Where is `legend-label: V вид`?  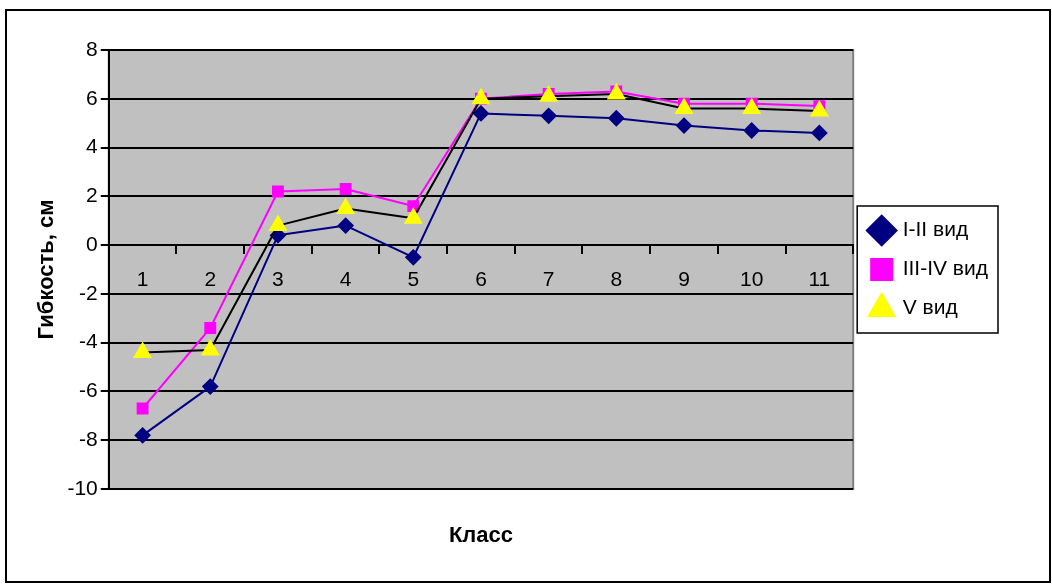 legend-label: V вид is located at coordinates (930, 307).